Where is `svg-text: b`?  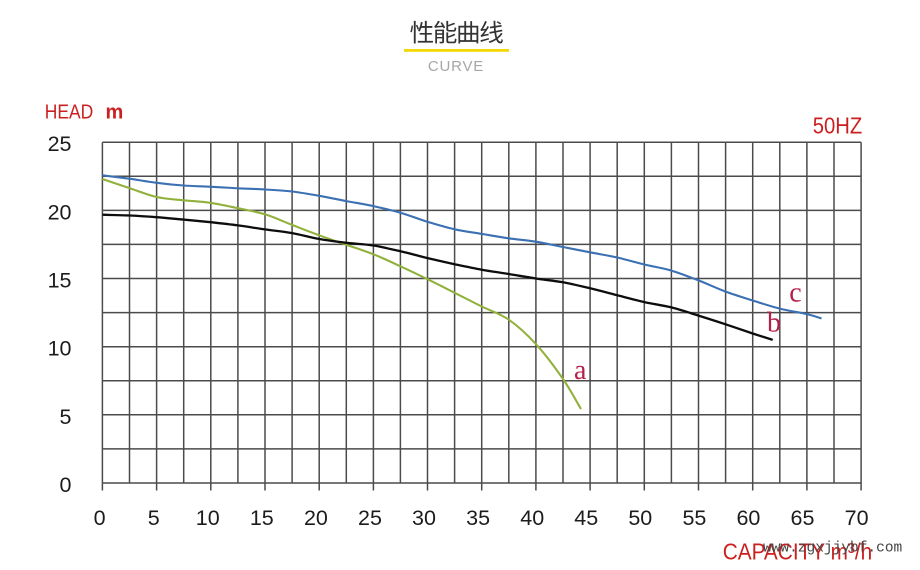 svg-text: b is located at coordinates (774, 323).